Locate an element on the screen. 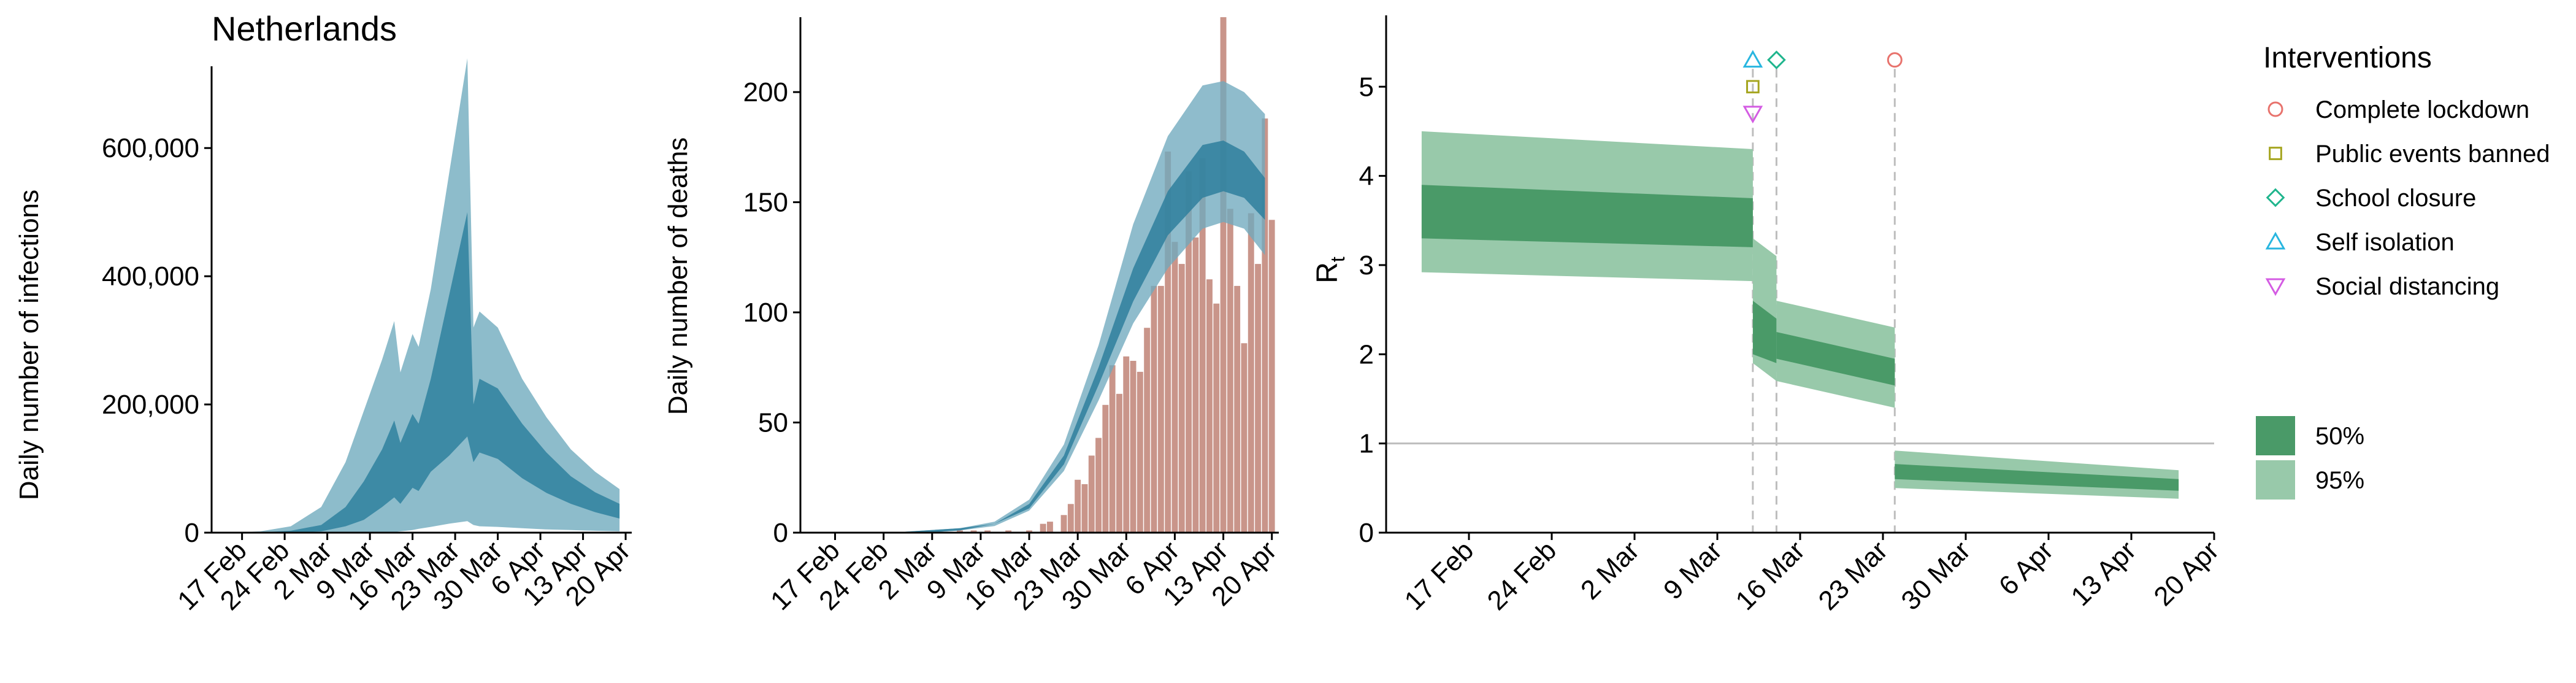 This screenshot has width=2576, height=683. y-axis-label-main: R is located at coordinates (1327, 273).